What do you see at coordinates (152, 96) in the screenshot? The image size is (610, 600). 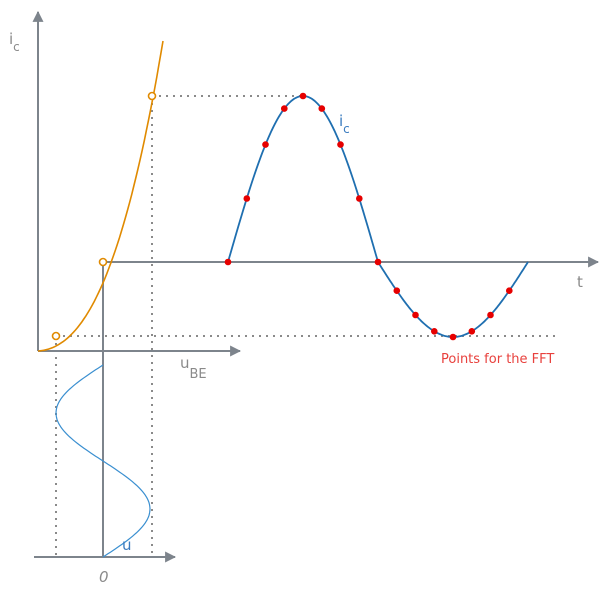 I see `peak-point-marker` at bounding box center [152, 96].